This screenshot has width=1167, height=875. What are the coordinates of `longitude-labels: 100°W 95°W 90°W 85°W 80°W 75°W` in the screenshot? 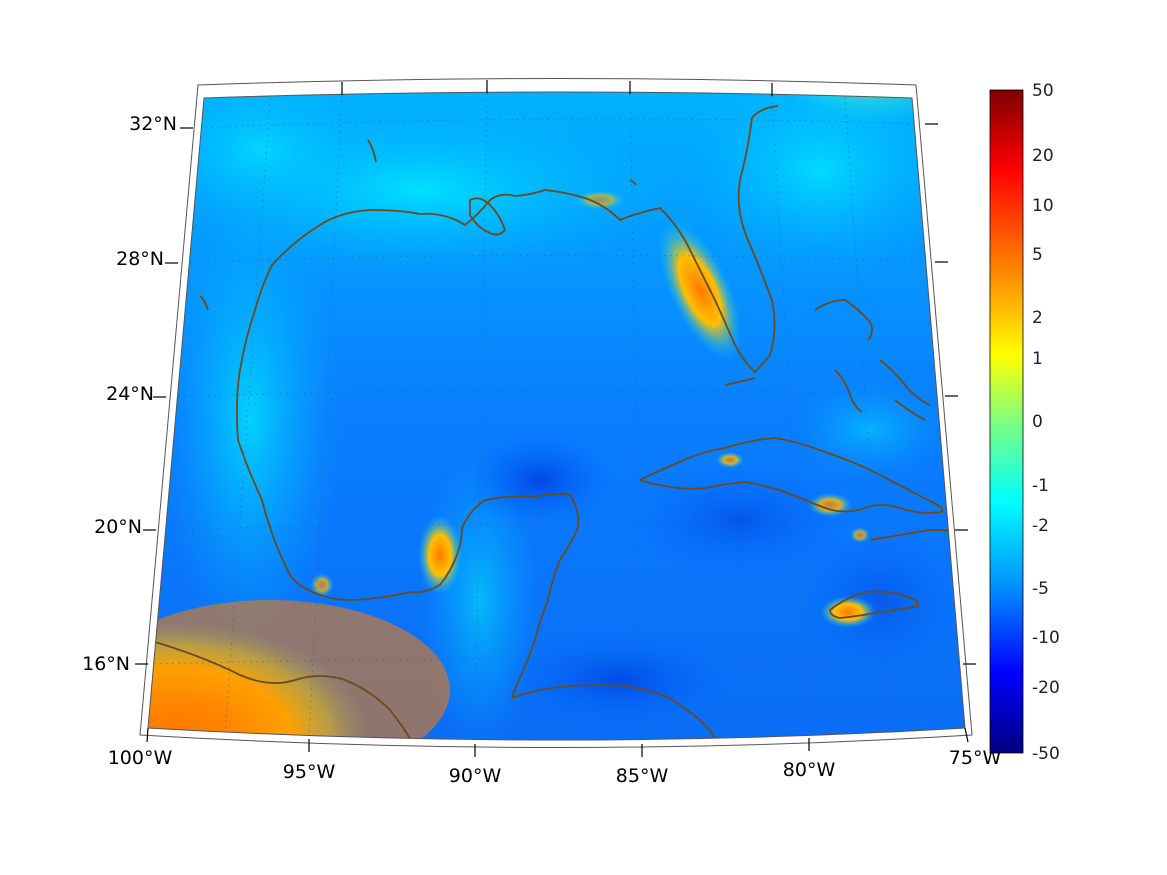 It's located at (555, 767).